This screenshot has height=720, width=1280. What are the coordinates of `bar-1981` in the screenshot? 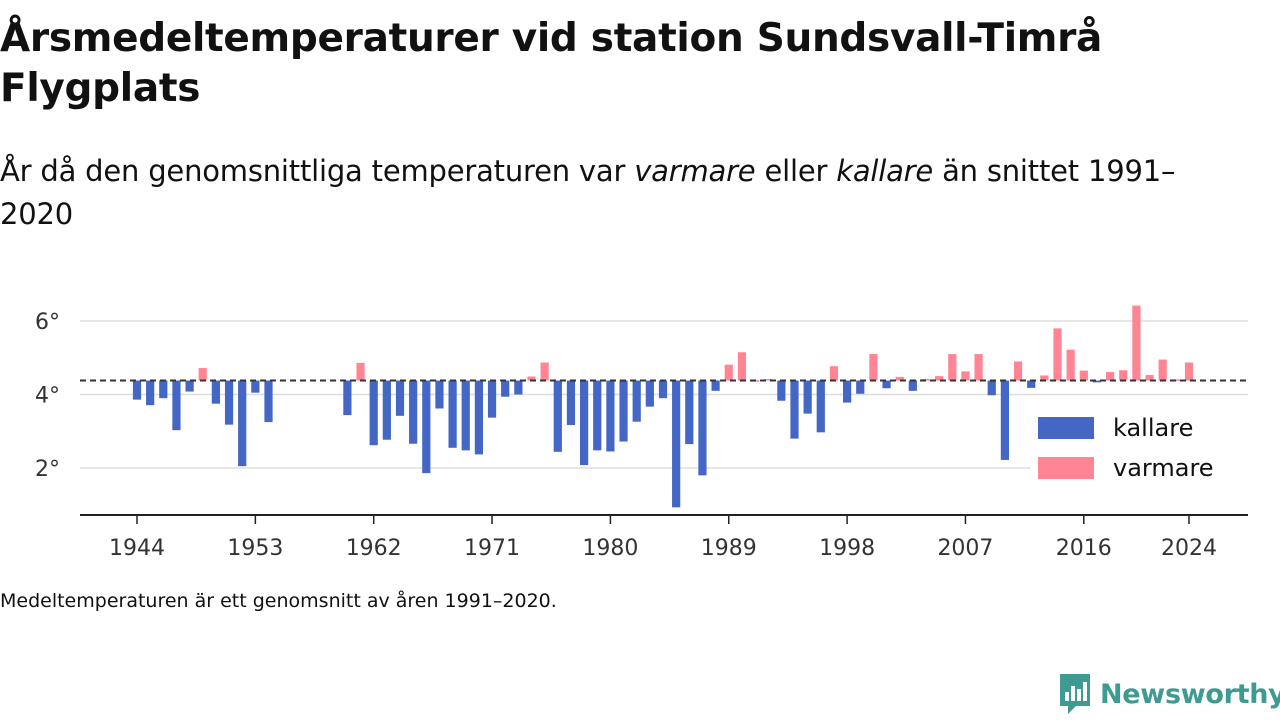 It's located at (623, 411).